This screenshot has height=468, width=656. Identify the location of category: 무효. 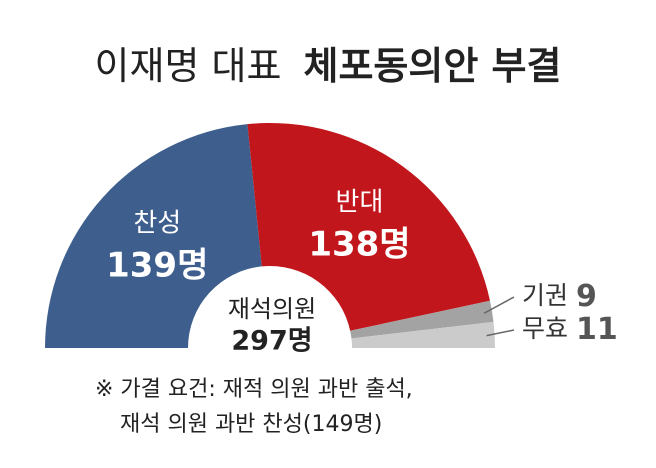
(545, 328).